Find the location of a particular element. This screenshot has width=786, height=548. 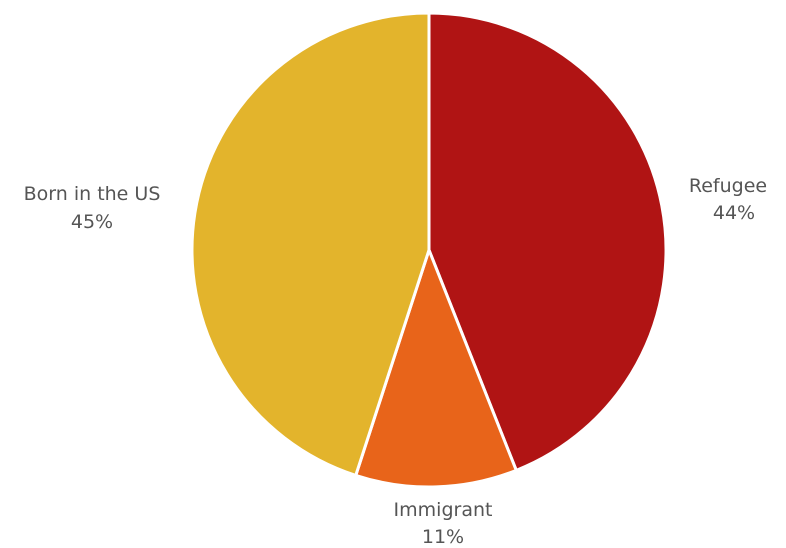

slice-label-refugee-name: Refugee is located at coordinates (728, 186).